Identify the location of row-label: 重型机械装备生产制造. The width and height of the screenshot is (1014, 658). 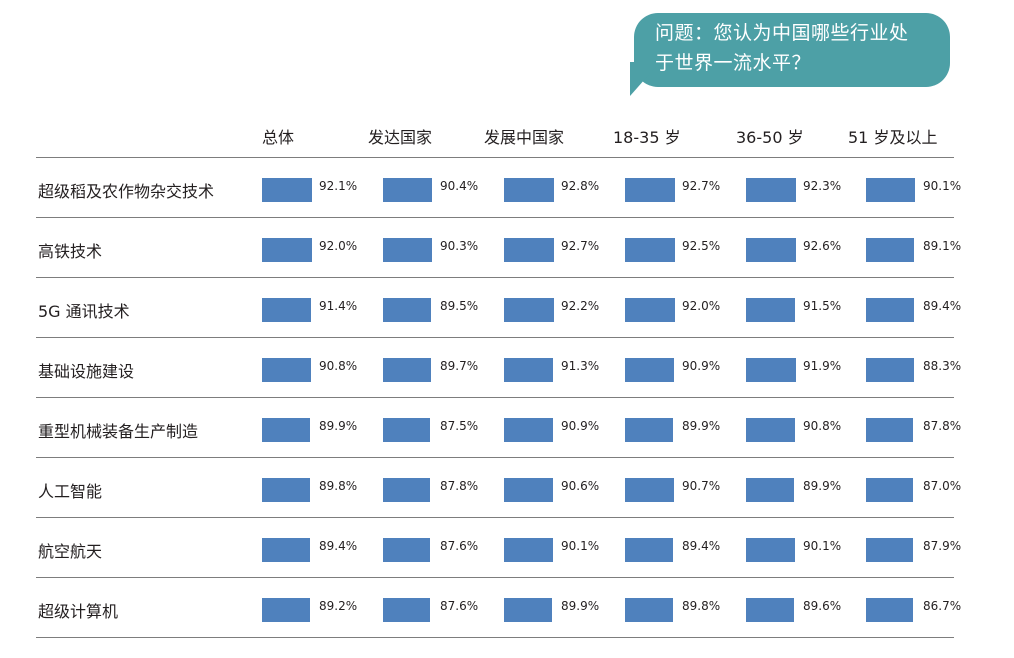
(118, 431).